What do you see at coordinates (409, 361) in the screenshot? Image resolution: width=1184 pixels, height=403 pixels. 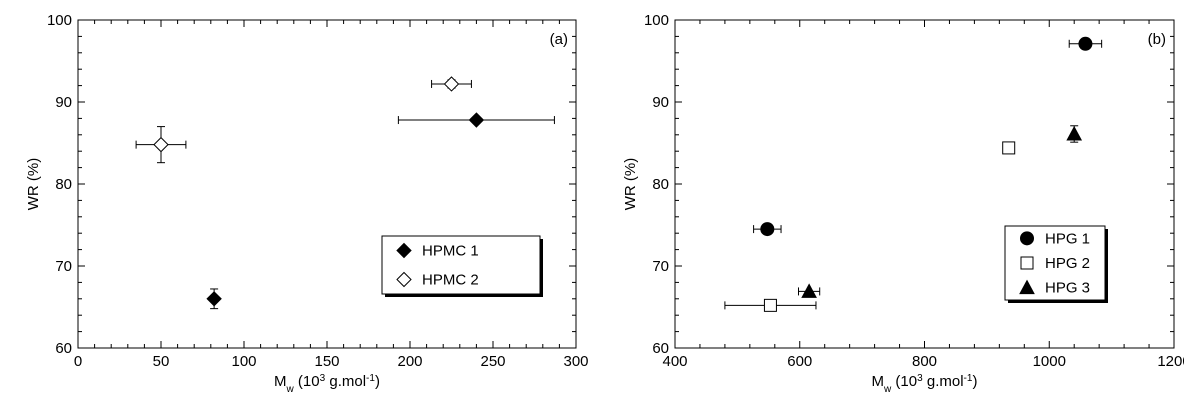 I see `x-tick-label: 200` at bounding box center [409, 361].